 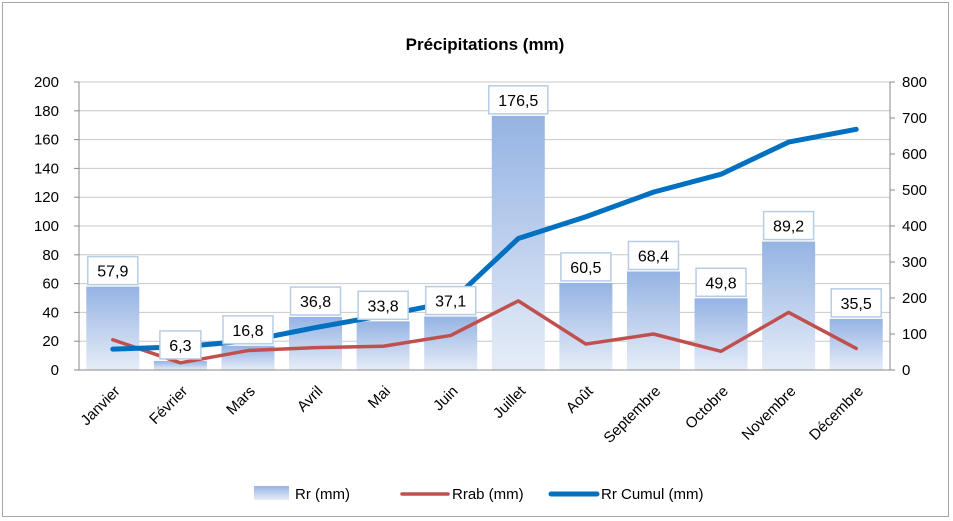 What do you see at coordinates (914, 118) in the screenshot?
I see `y-right-tick-label: 700` at bounding box center [914, 118].